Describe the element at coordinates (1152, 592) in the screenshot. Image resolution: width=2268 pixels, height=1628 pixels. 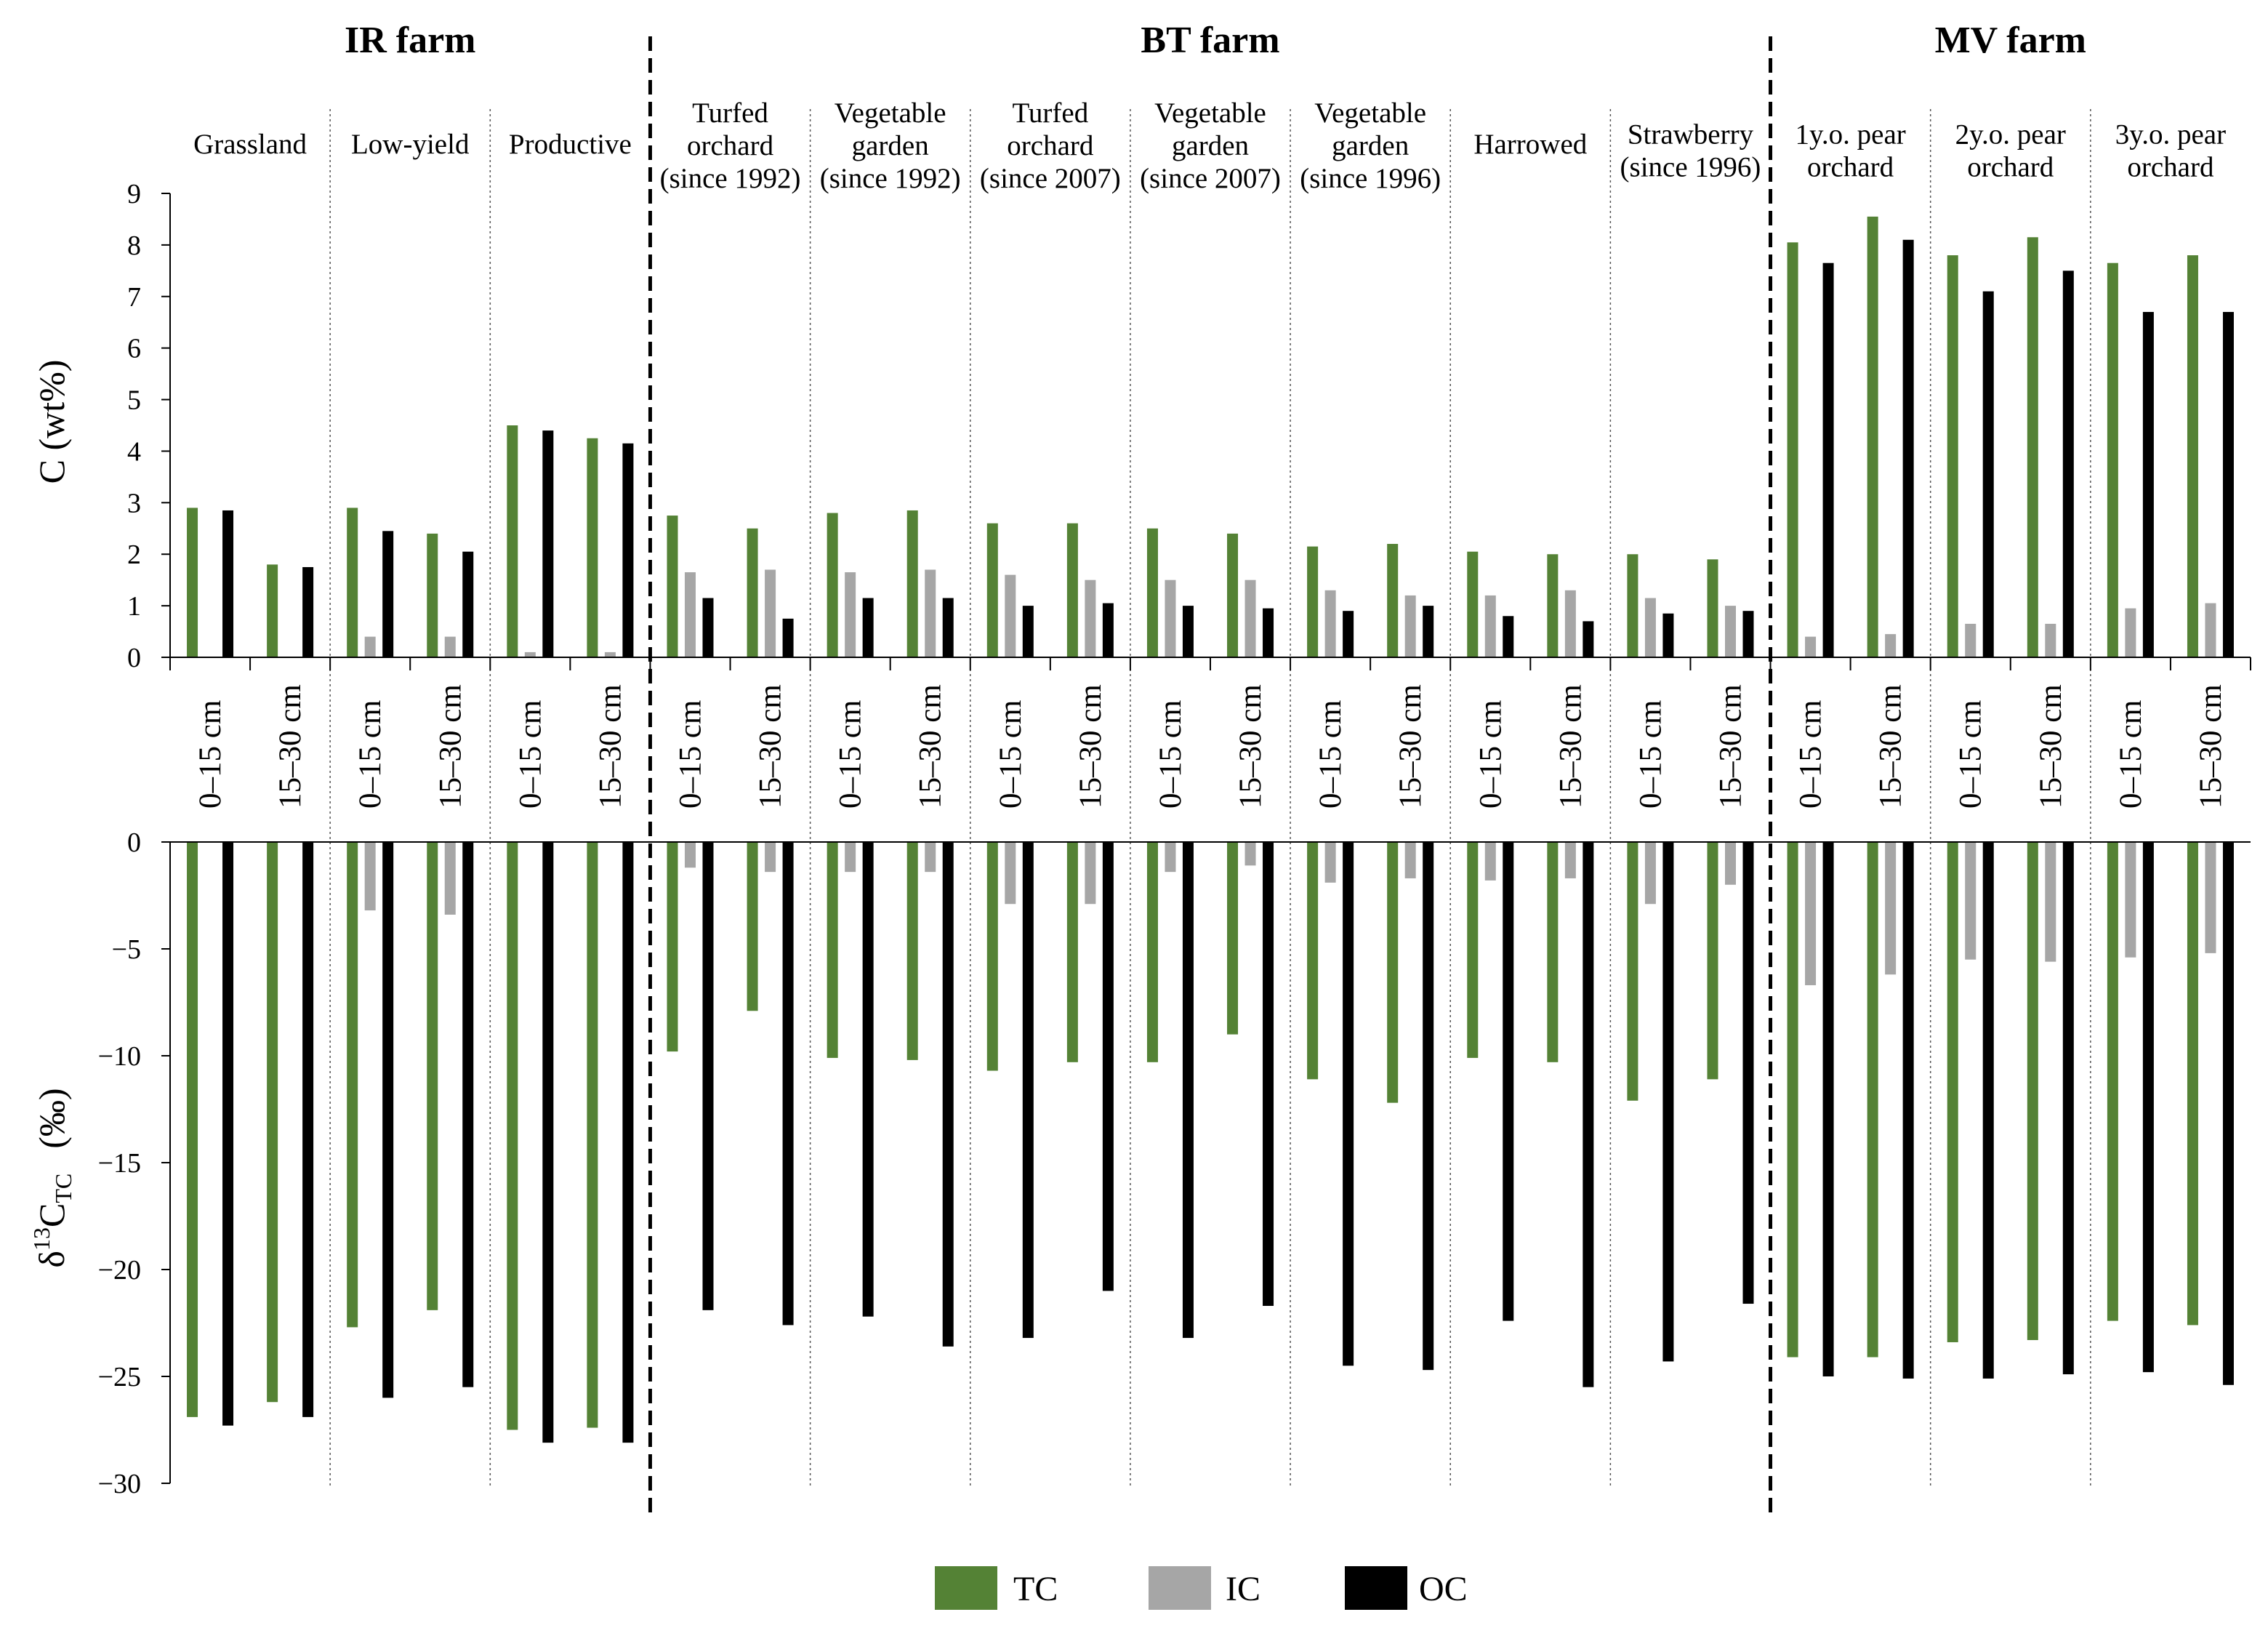
I see `carbon-content-bar-tc-vegetable-garden-since-2007-0-15-cm` at that location.